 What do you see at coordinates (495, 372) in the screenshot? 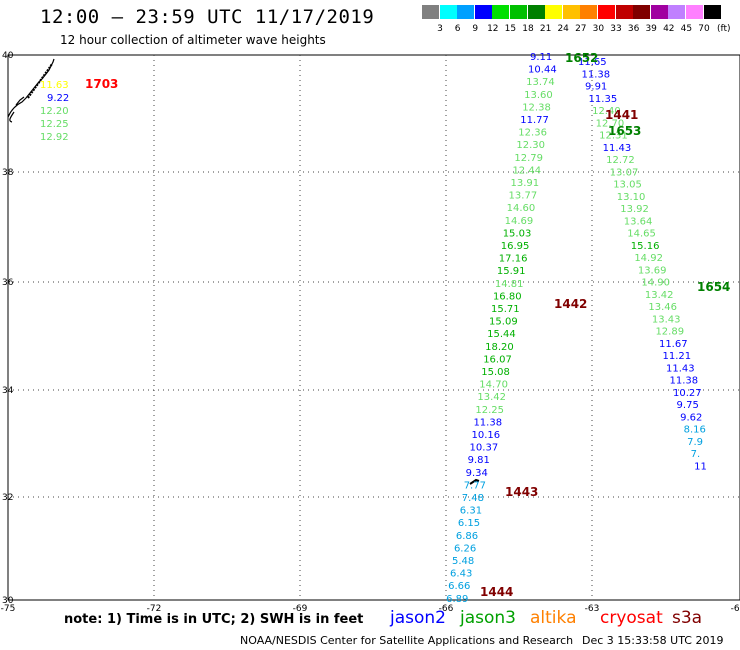
I see `wave-height-value: 15.08` at bounding box center [495, 372].